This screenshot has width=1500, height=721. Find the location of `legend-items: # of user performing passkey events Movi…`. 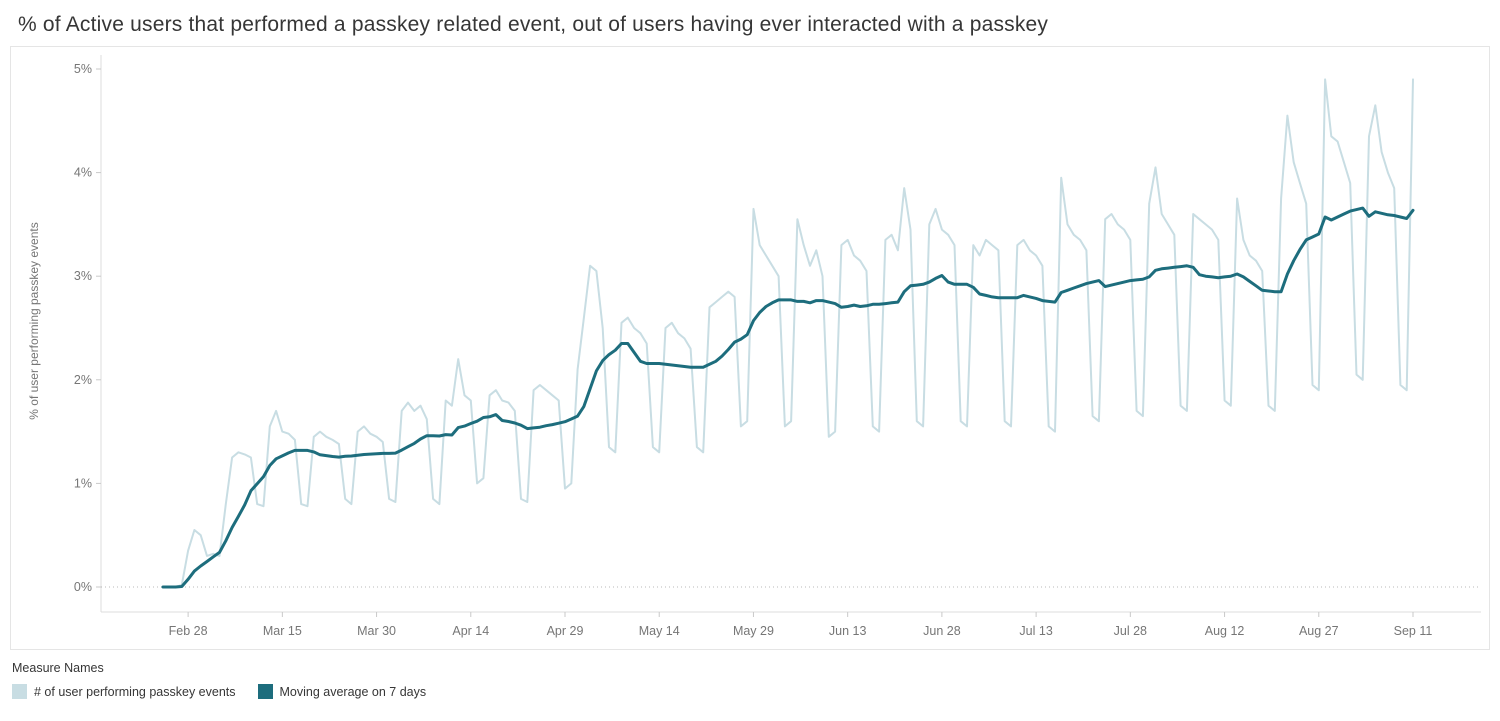

legend-items: # of user performing passkey events Movi… is located at coordinates (756, 691).